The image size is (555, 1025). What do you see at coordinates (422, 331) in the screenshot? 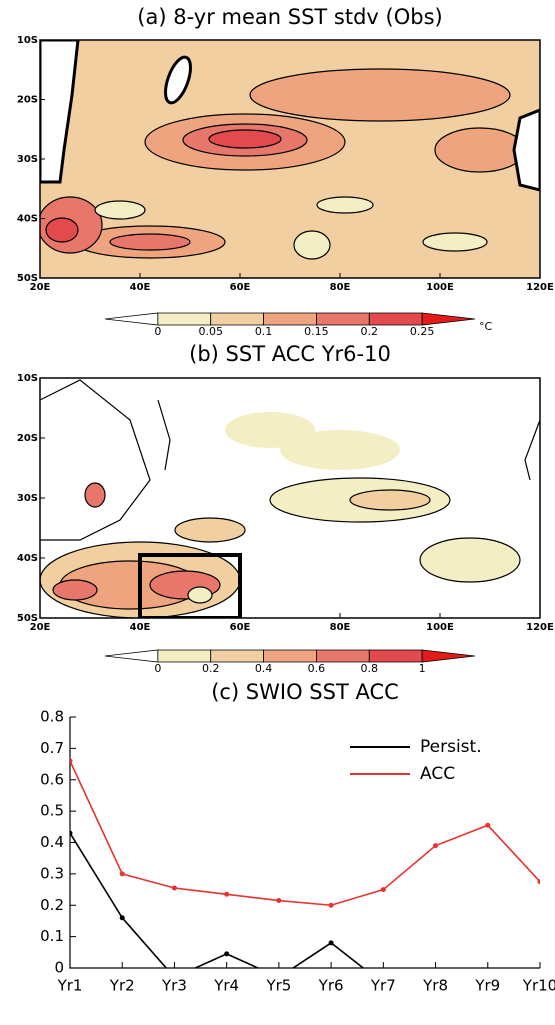
I see `colorbar-label: 0.25` at bounding box center [422, 331].